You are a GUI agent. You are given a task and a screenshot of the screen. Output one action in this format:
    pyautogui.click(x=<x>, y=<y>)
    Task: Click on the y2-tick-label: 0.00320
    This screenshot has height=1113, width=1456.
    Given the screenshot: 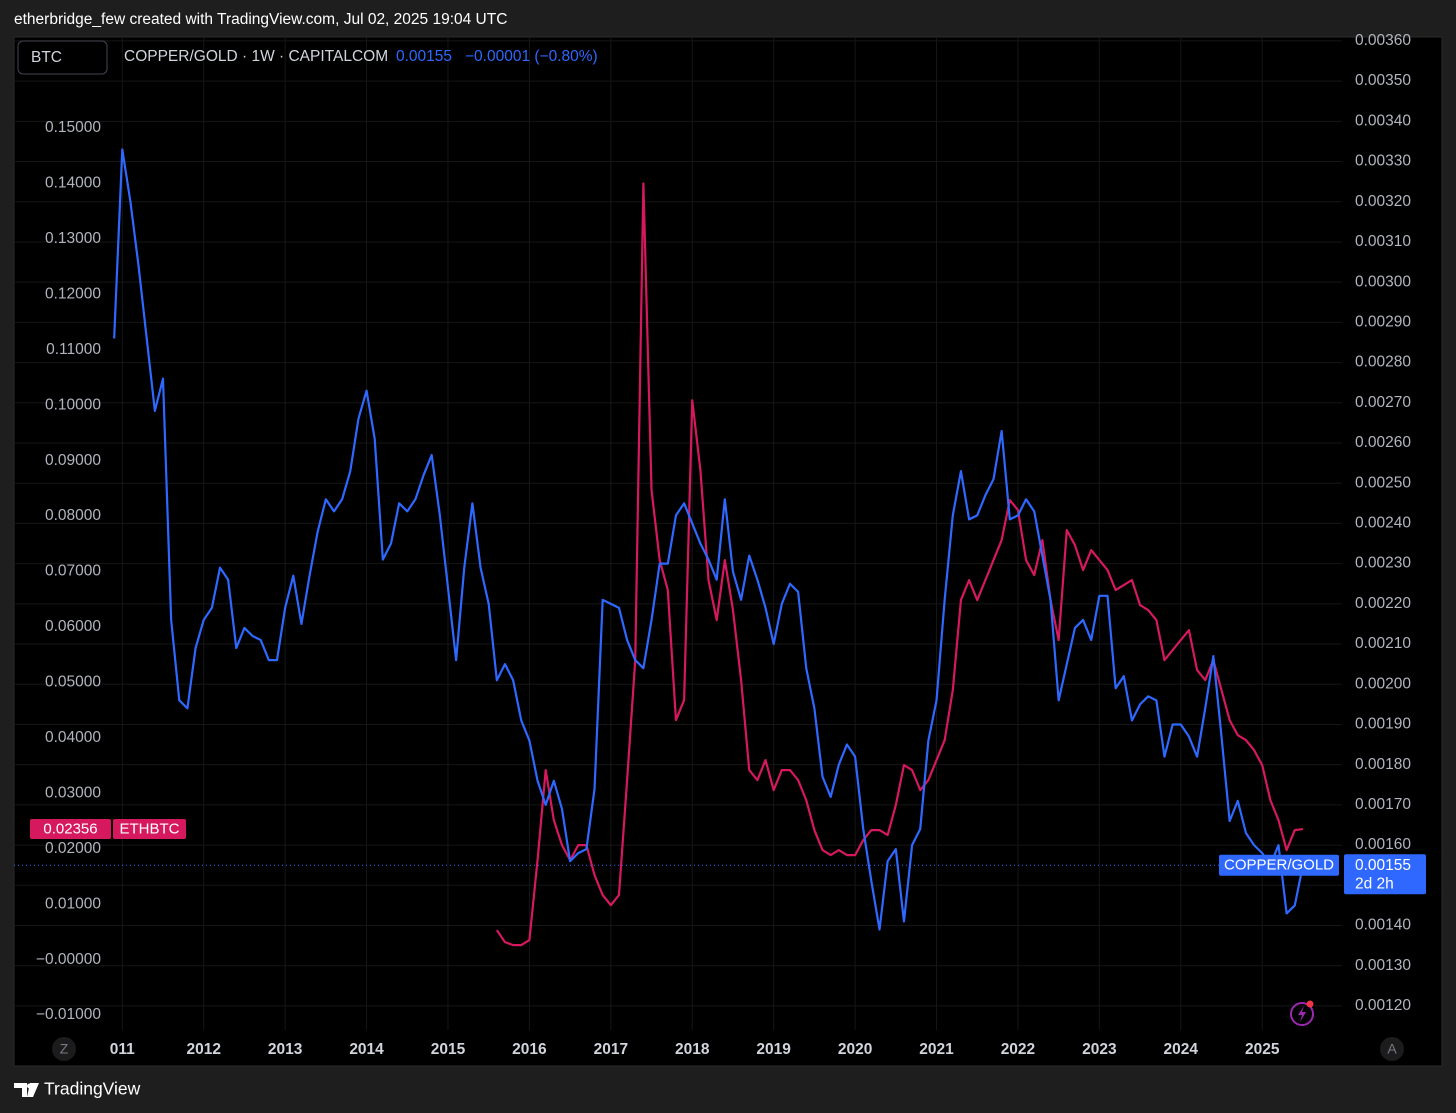 What is the action you would take?
    pyautogui.click(x=1383, y=201)
    